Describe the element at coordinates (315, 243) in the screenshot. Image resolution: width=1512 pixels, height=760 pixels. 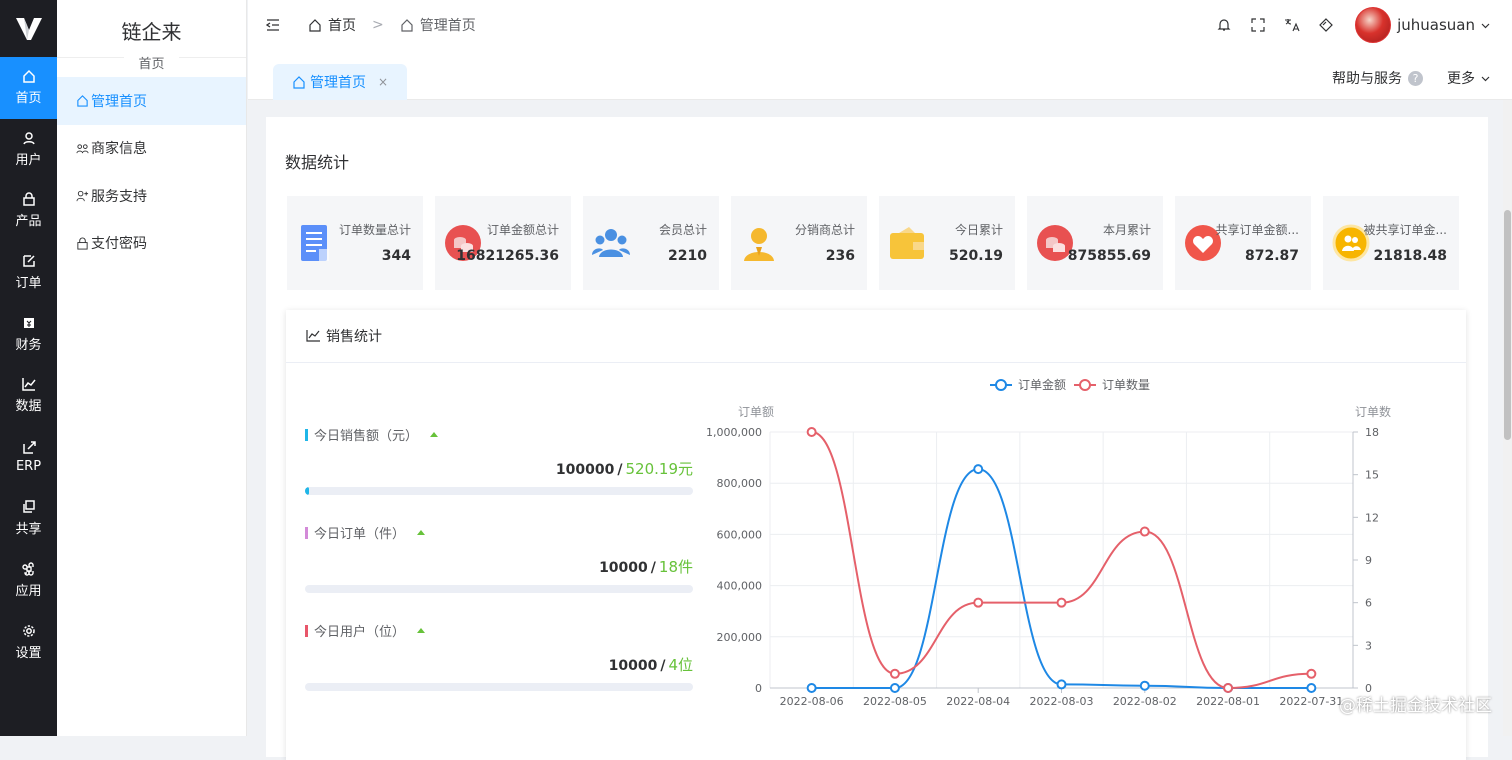
I see `document-icon` at that location.